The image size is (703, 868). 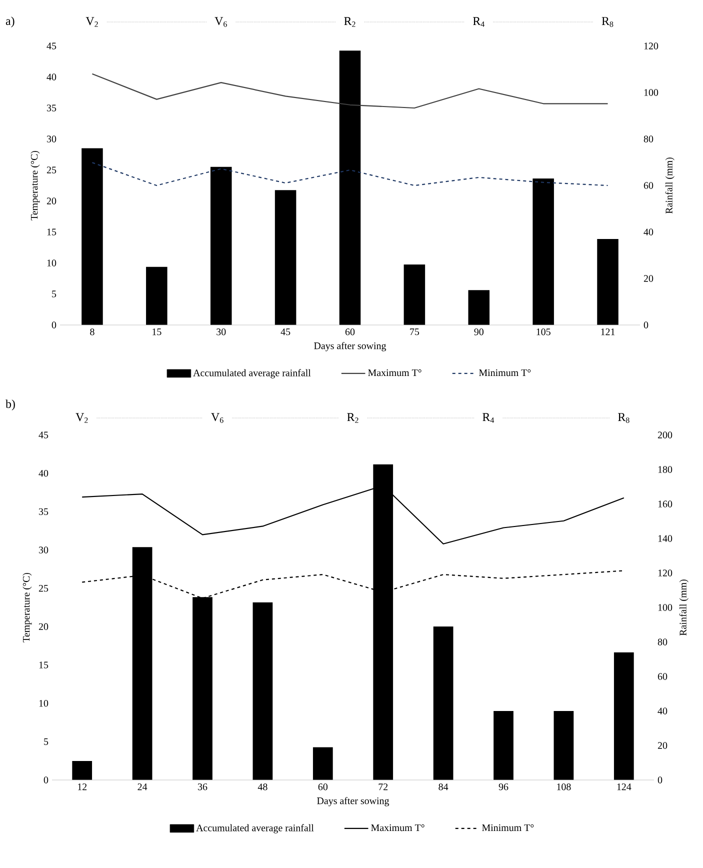 I want to click on y2-tick-label: 200, so click(x=665, y=435).